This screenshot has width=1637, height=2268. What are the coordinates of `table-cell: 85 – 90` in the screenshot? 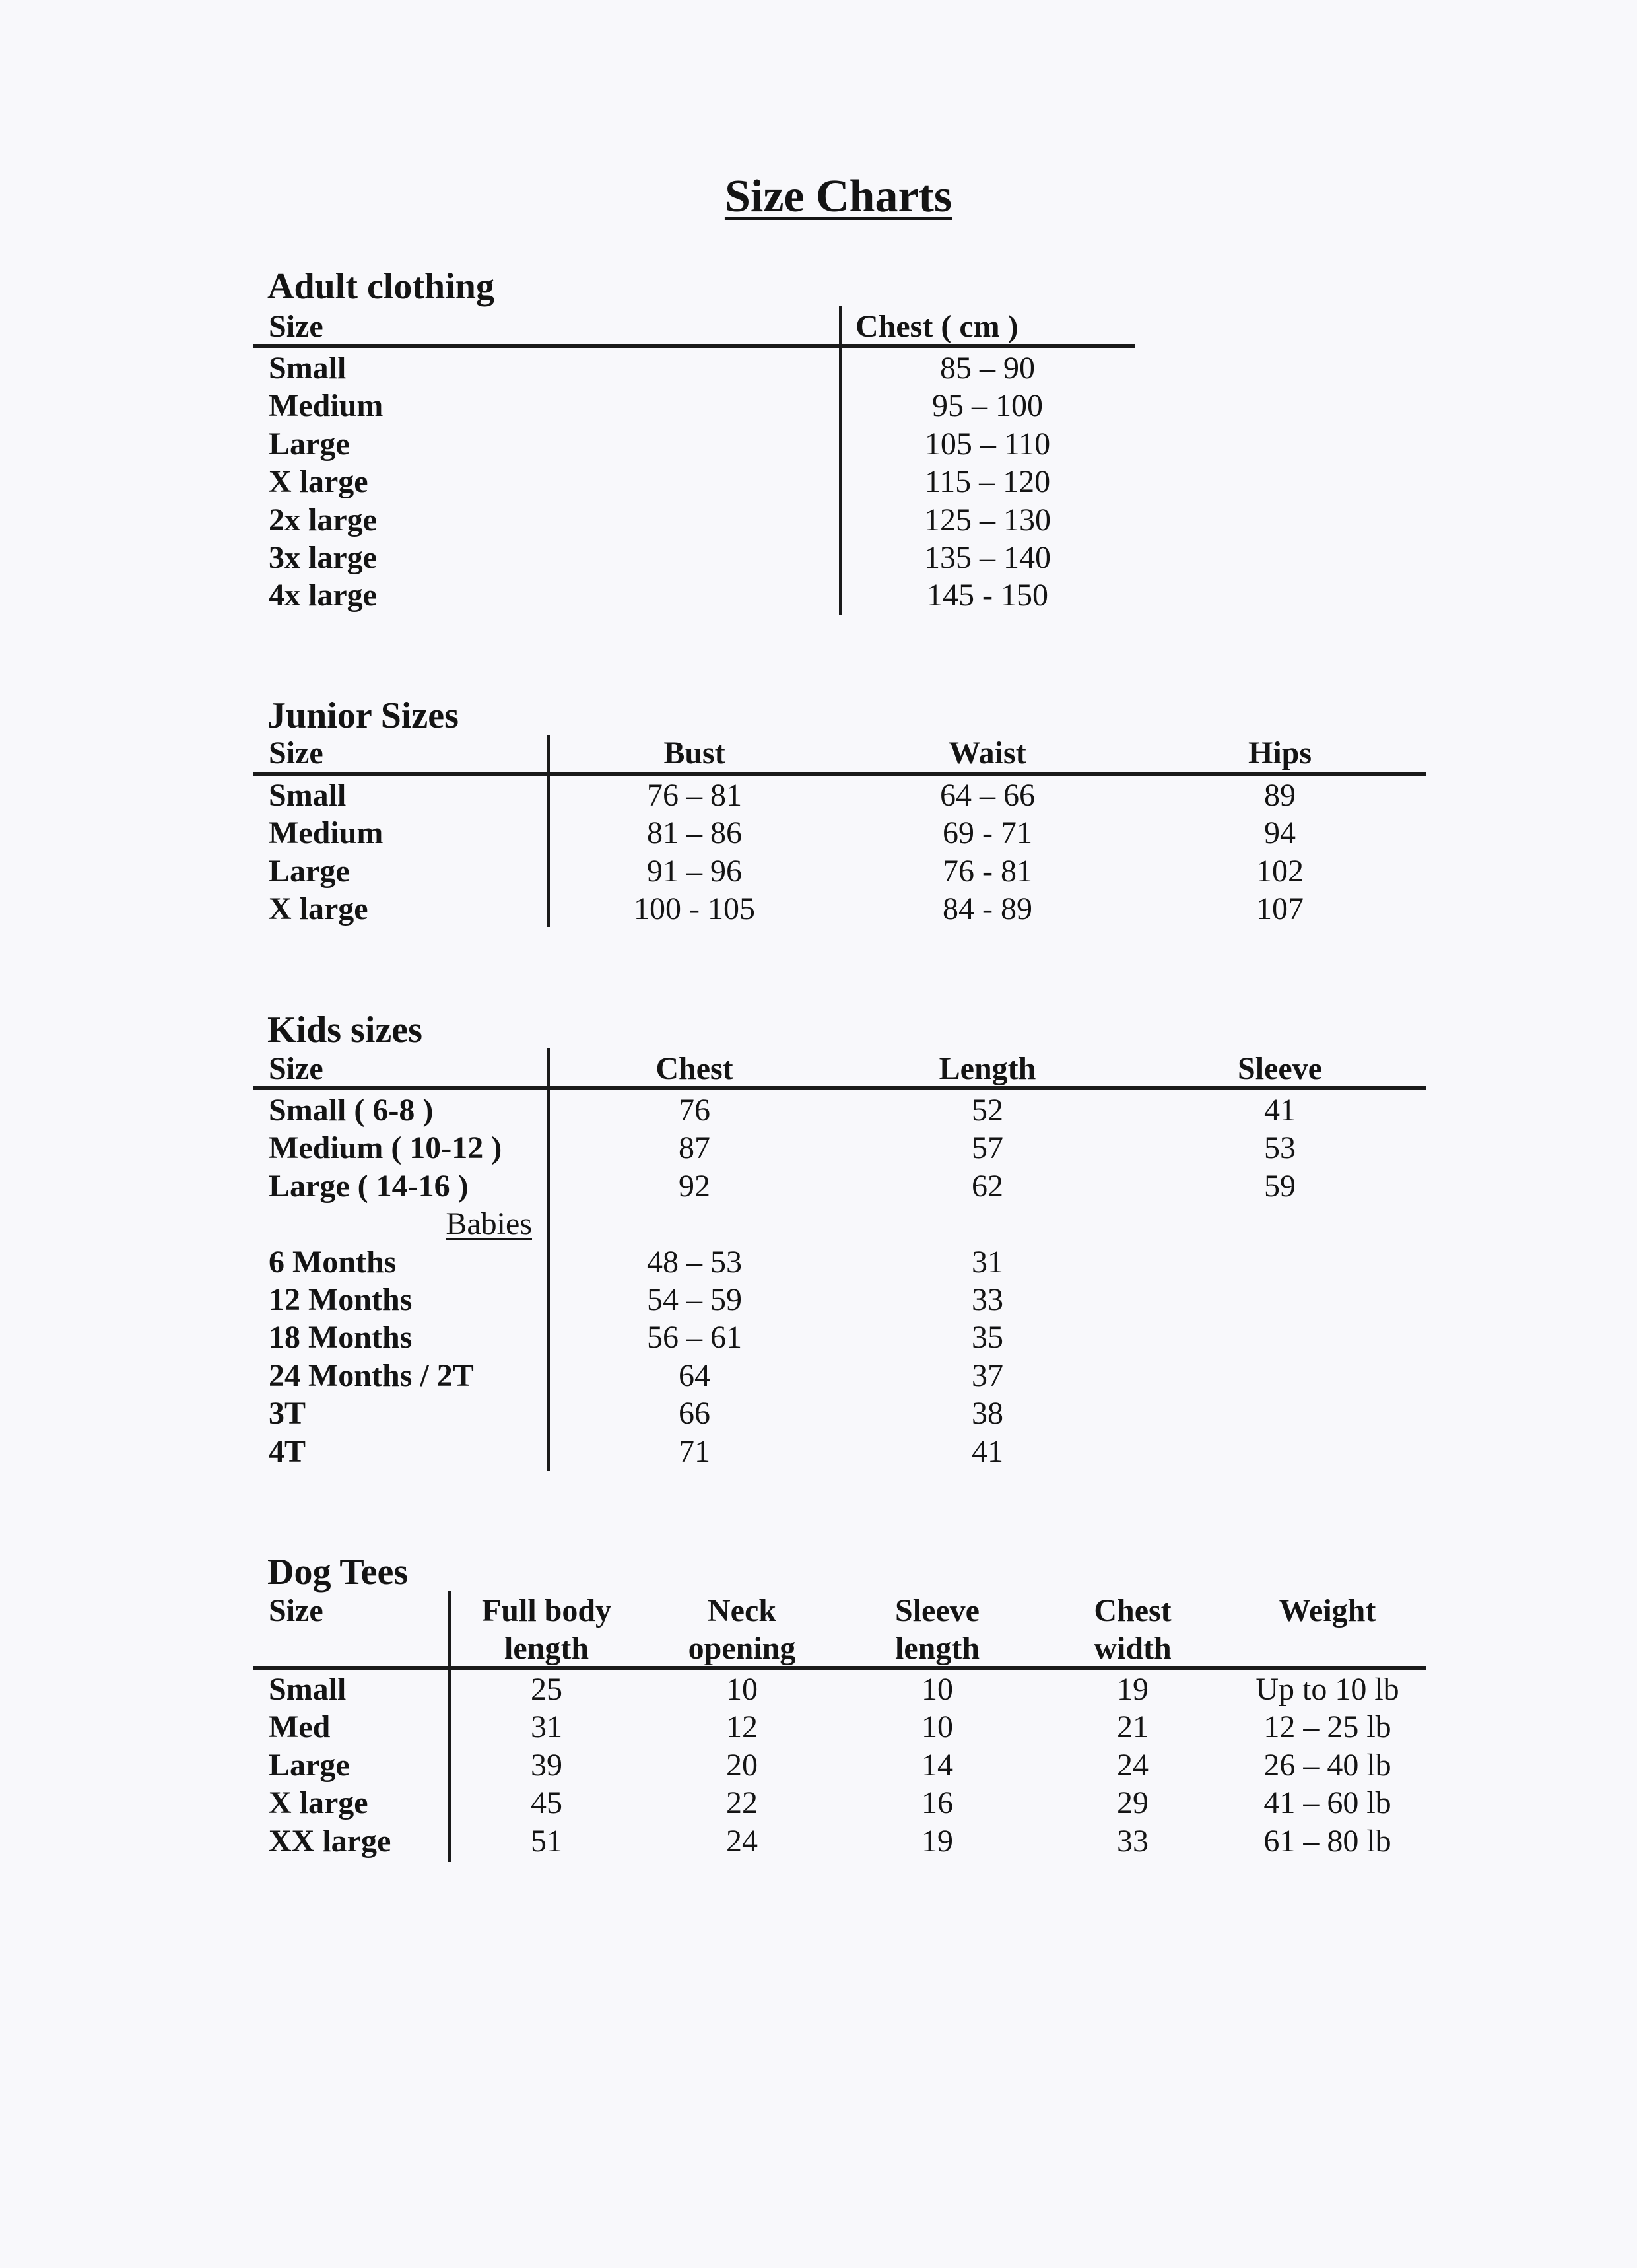 It's located at (987, 369).